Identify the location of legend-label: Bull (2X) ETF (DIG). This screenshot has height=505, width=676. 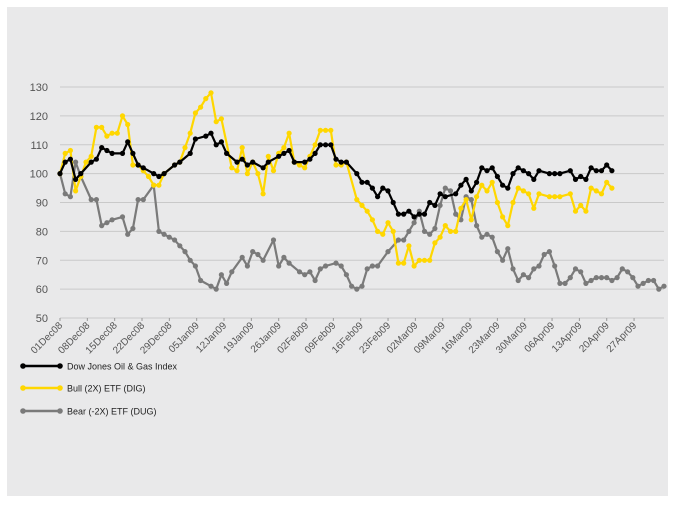
(106, 389).